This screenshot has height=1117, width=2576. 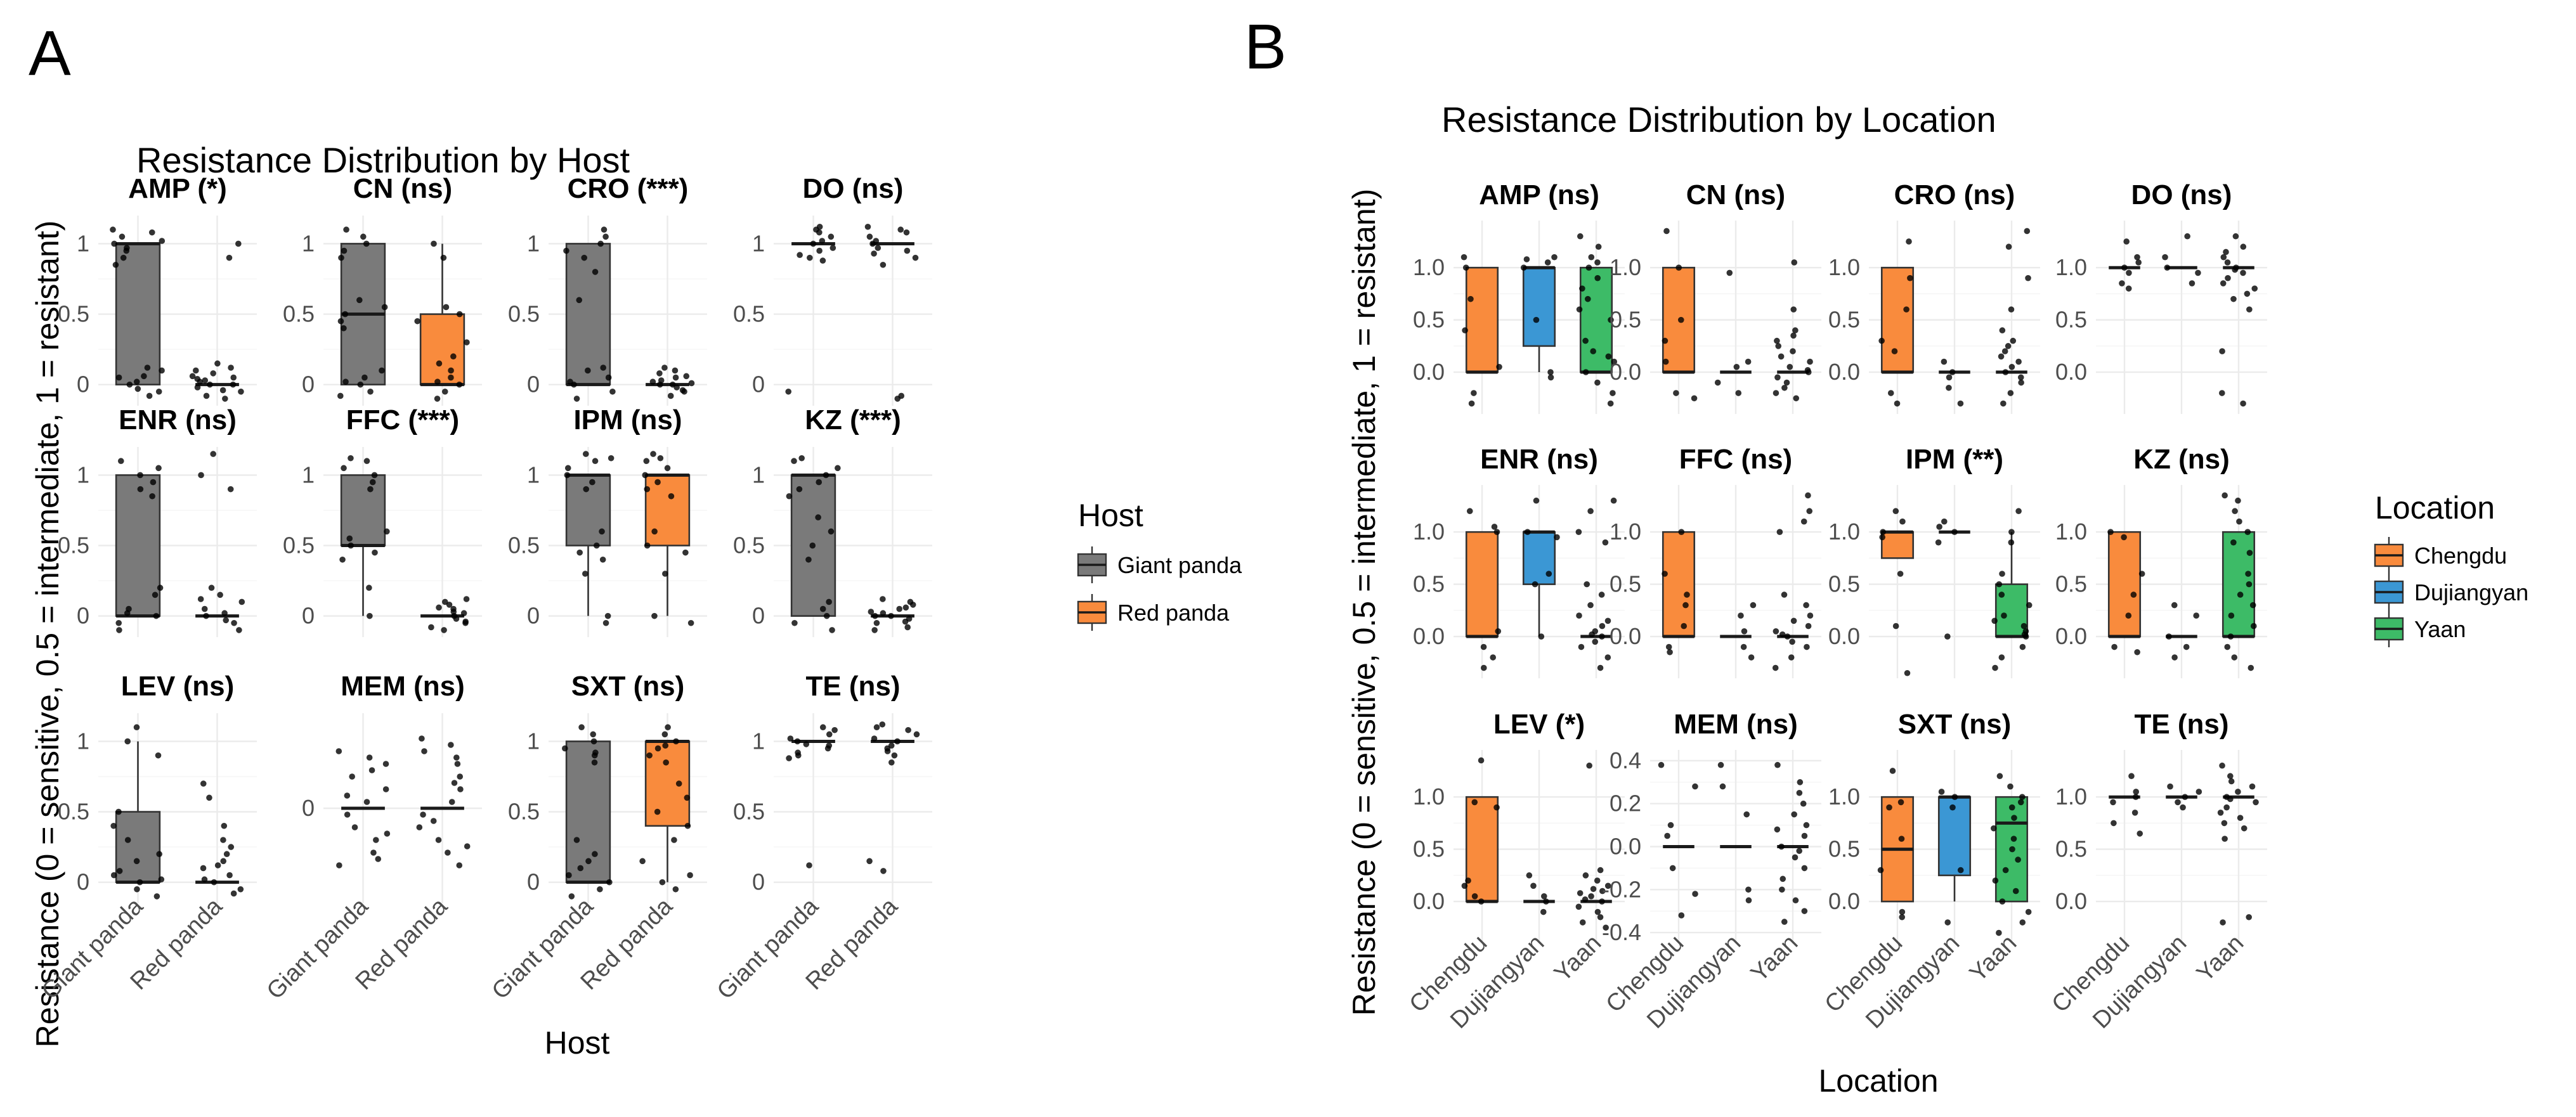 What do you see at coordinates (383, 160) in the screenshot?
I see `panel-a-title: Resistance Distribution by Host` at bounding box center [383, 160].